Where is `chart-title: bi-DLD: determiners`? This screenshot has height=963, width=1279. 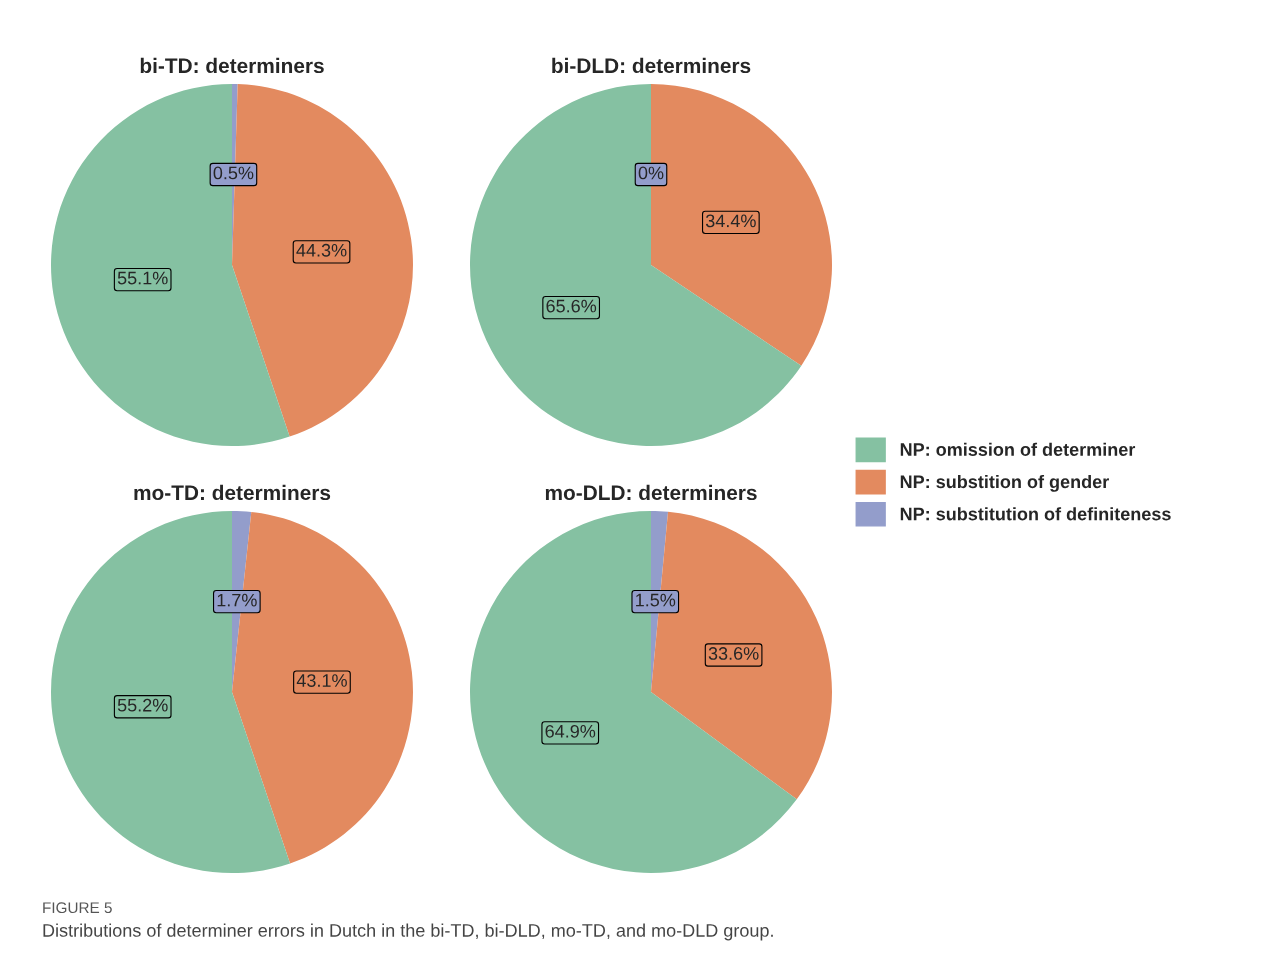 chart-title: bi-DLD: determiners is located at coordinates (651, 65).